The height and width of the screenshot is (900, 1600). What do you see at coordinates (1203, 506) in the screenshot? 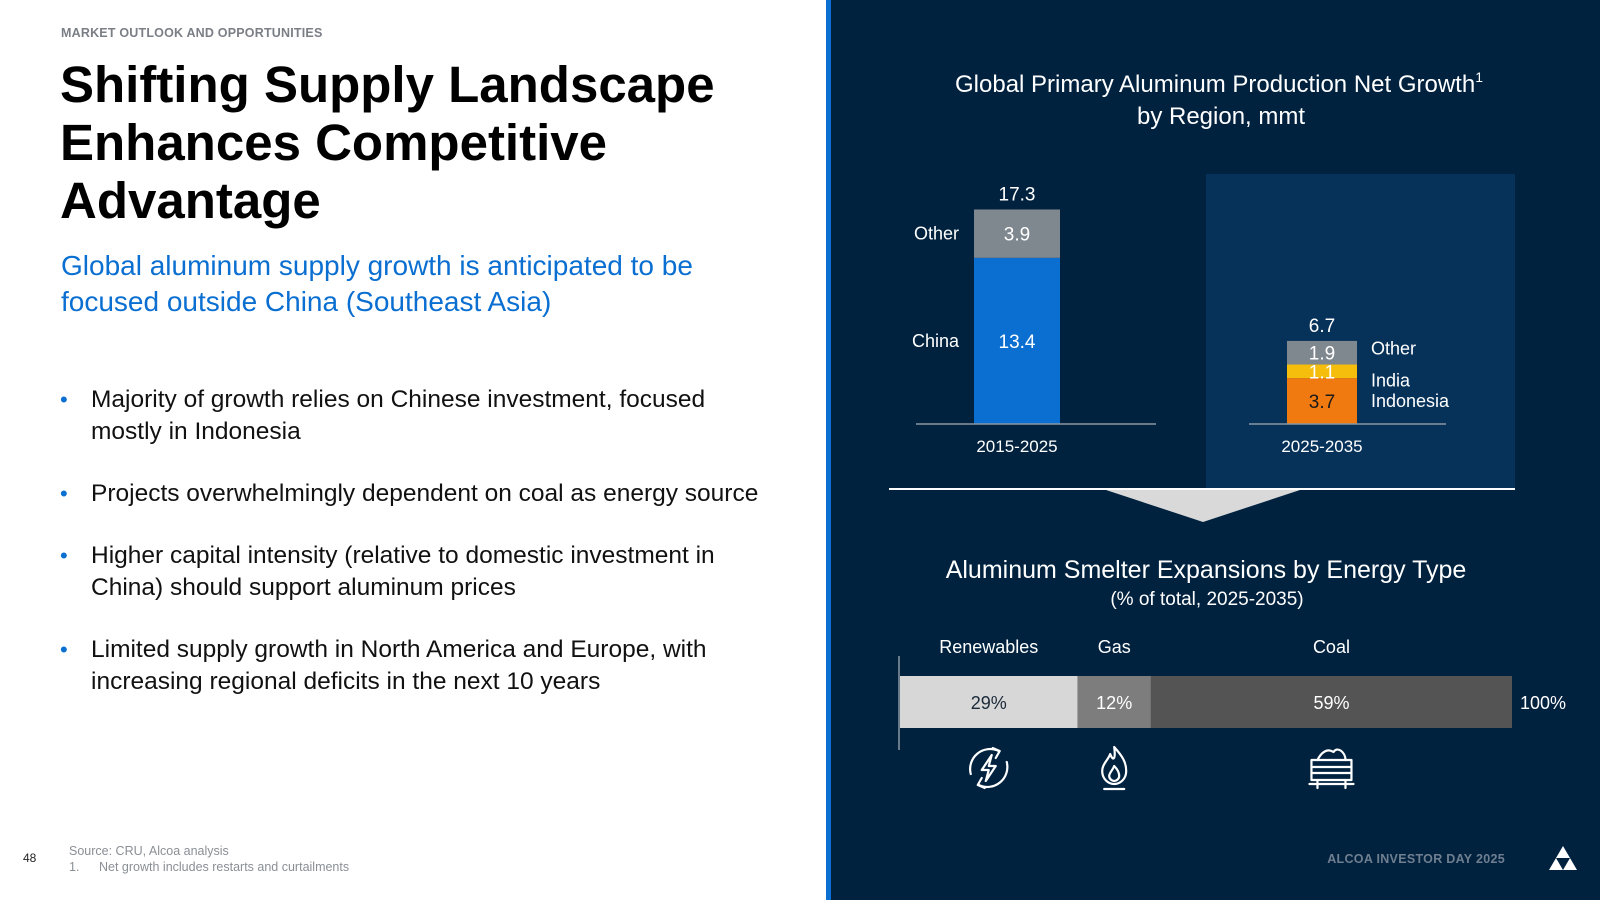
I see `down-arrow-icon` at bounding box center [1203, 506].